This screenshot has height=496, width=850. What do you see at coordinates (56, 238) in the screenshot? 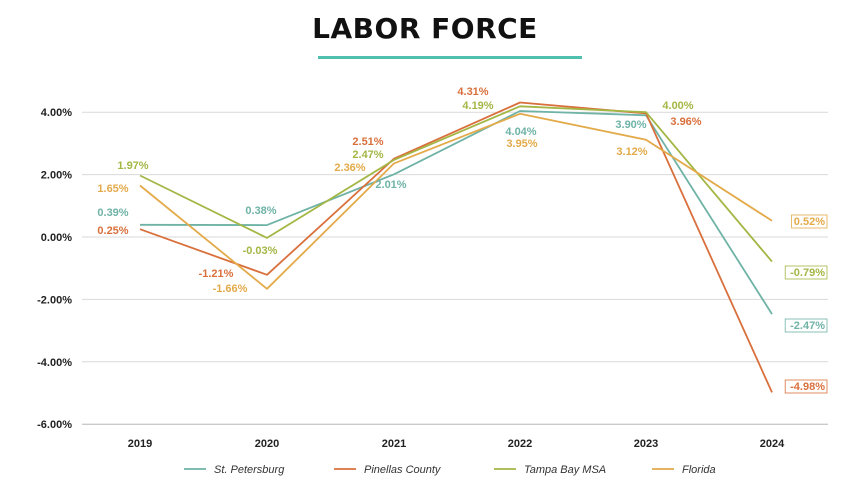
I see `y-tick-label: 0.00%` at bounding box center [56, 238].